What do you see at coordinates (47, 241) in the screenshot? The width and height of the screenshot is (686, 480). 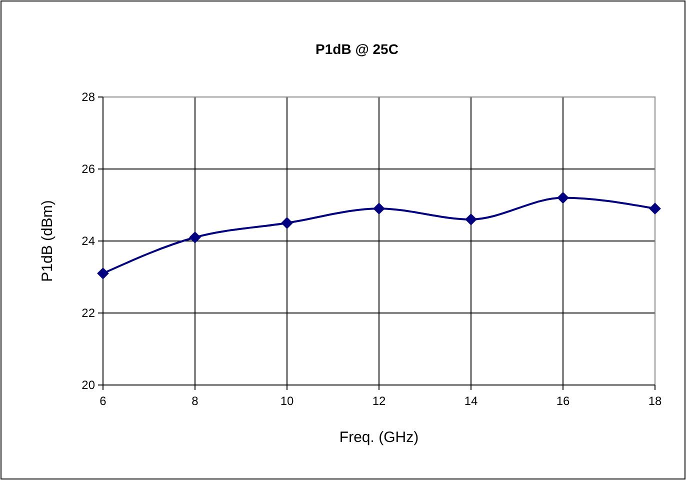 I see `y-axis-title: P1dB (dBm)` at bounding box center [47, 241].